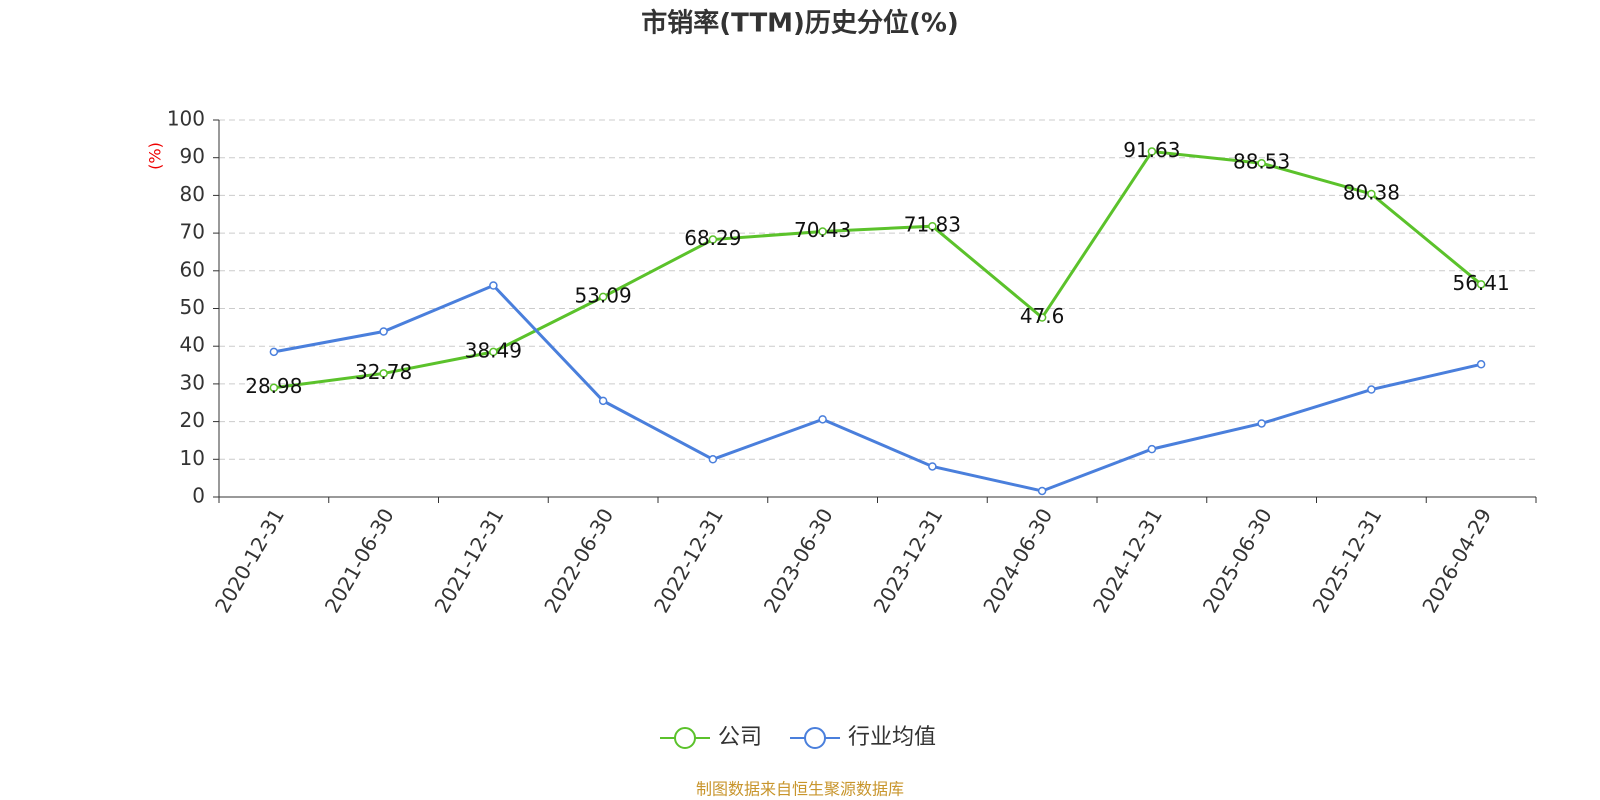  I want to click on y-tick-label: 10, so click(192, 458).